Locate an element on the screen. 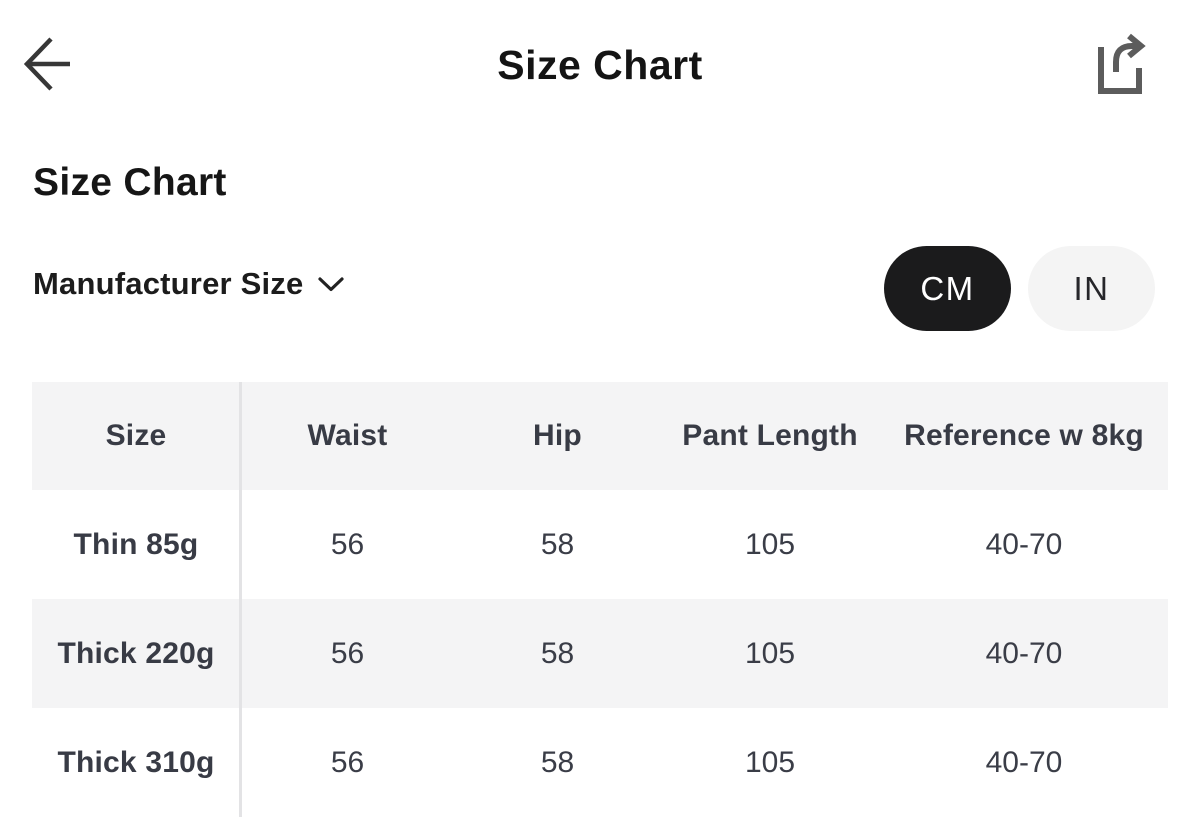 Image resolution: width=1200 pixels, height=834 pixels. manufacturer-size-label: Manufacturer Size is located at coordinates (168, 283).